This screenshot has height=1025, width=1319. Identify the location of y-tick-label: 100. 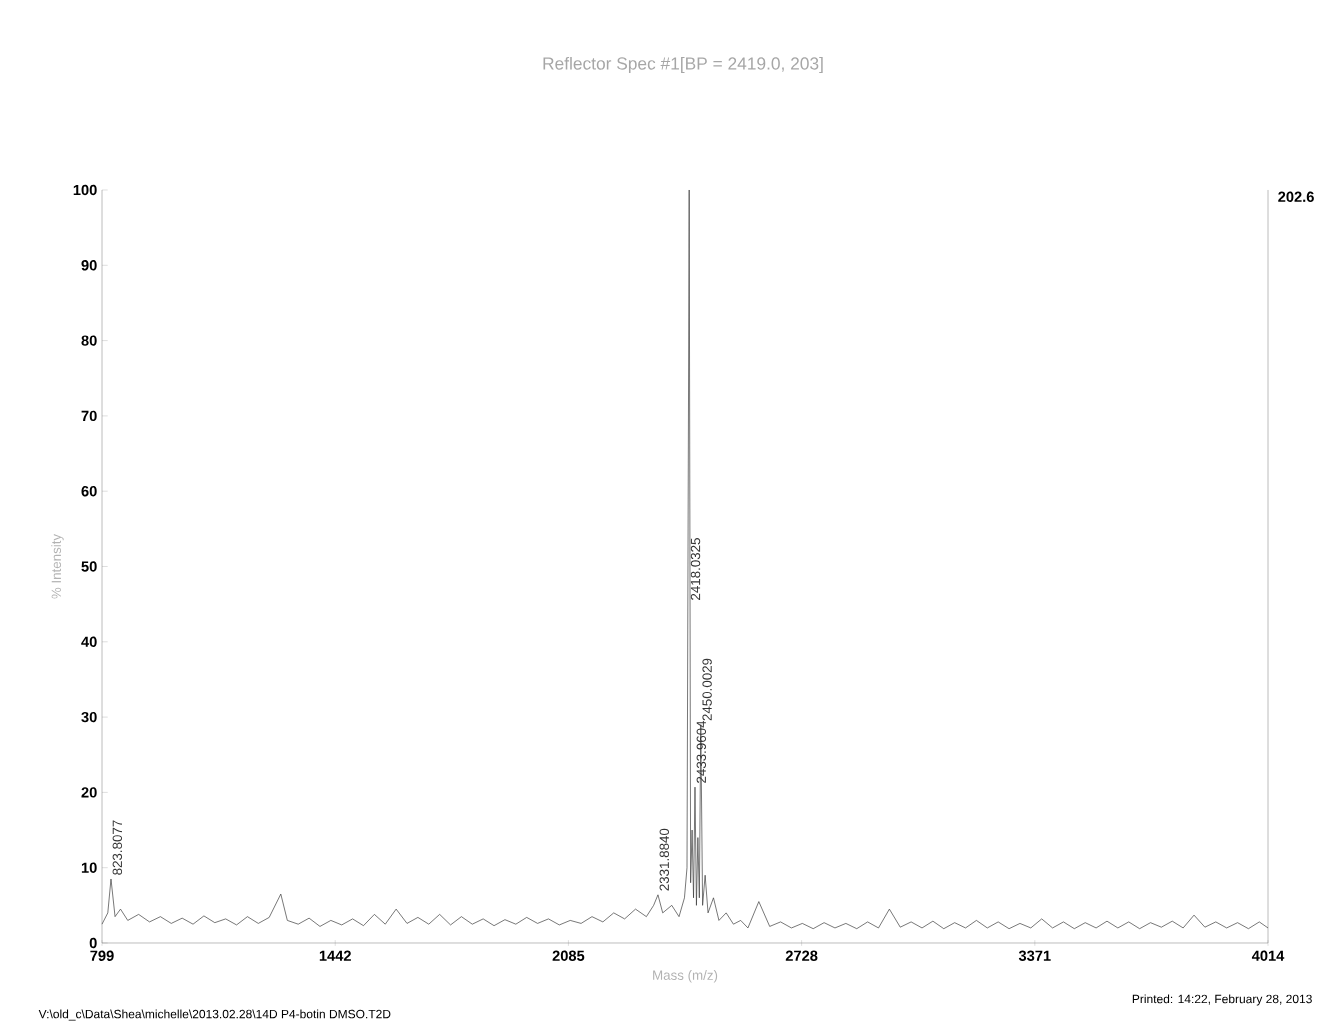
(85, 190).